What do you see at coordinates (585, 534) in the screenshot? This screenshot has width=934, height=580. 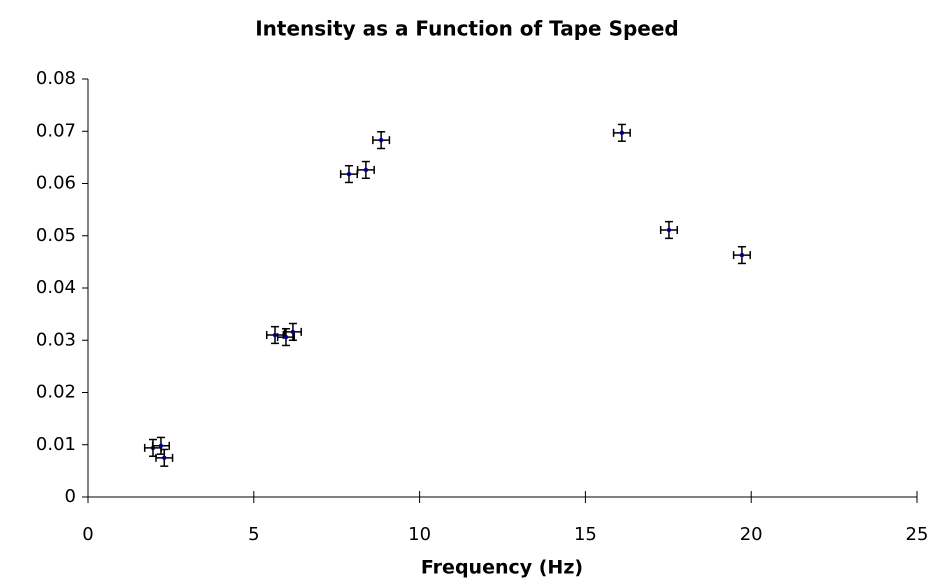 I see `x-tick-label: 15` at bounding box center [585, 534].